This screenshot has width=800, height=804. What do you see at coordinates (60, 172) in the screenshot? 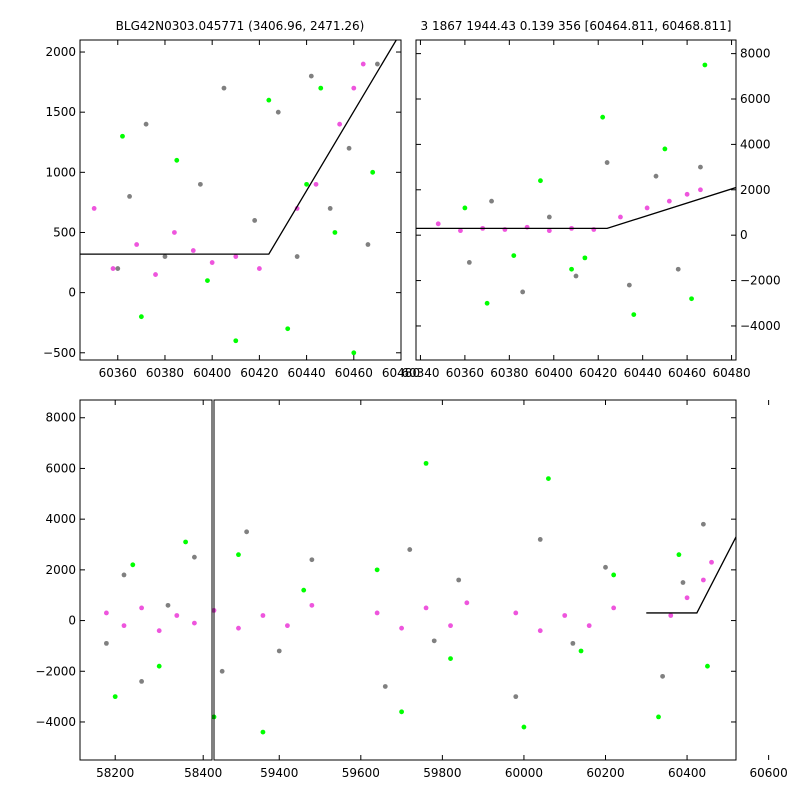
I see `y-tick-label-zoom-3: 1000` at bounding box center [60, 172].